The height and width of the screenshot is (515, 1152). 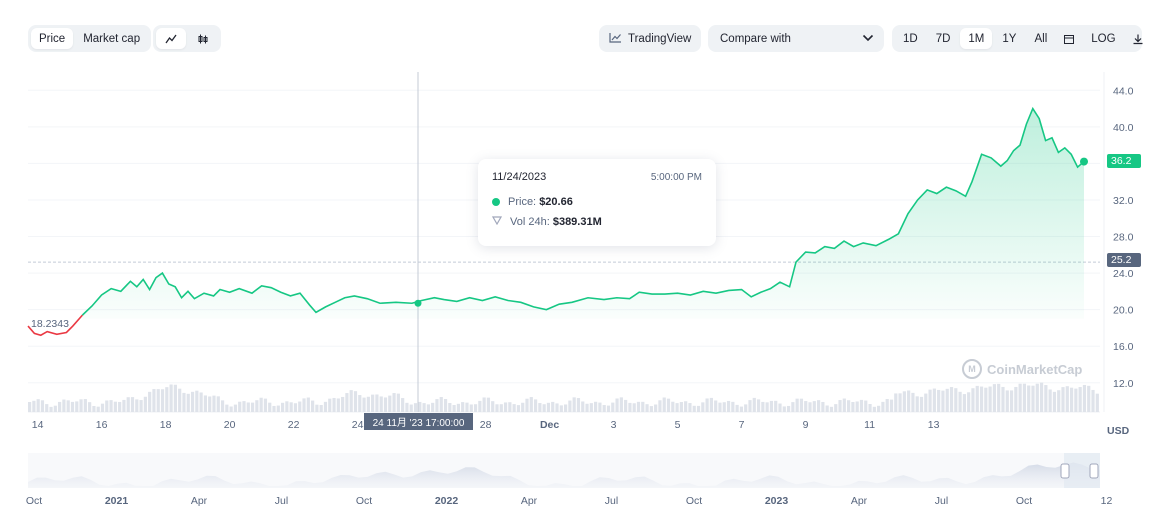 What do you see at coordinates (796, 38) in the screenshot?
I see `compare-with-select: Compare with` at bounding box center [796, 38].